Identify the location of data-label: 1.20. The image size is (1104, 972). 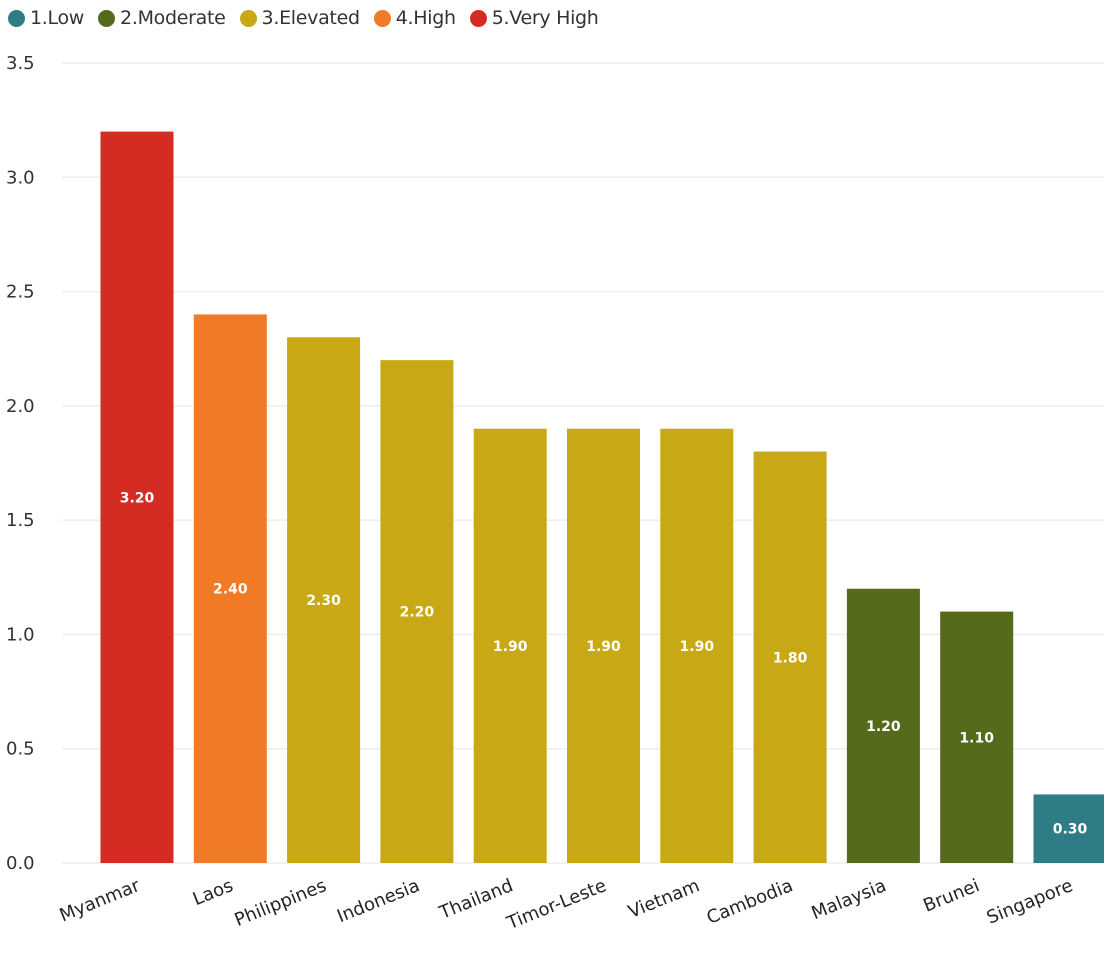
(883, 727).